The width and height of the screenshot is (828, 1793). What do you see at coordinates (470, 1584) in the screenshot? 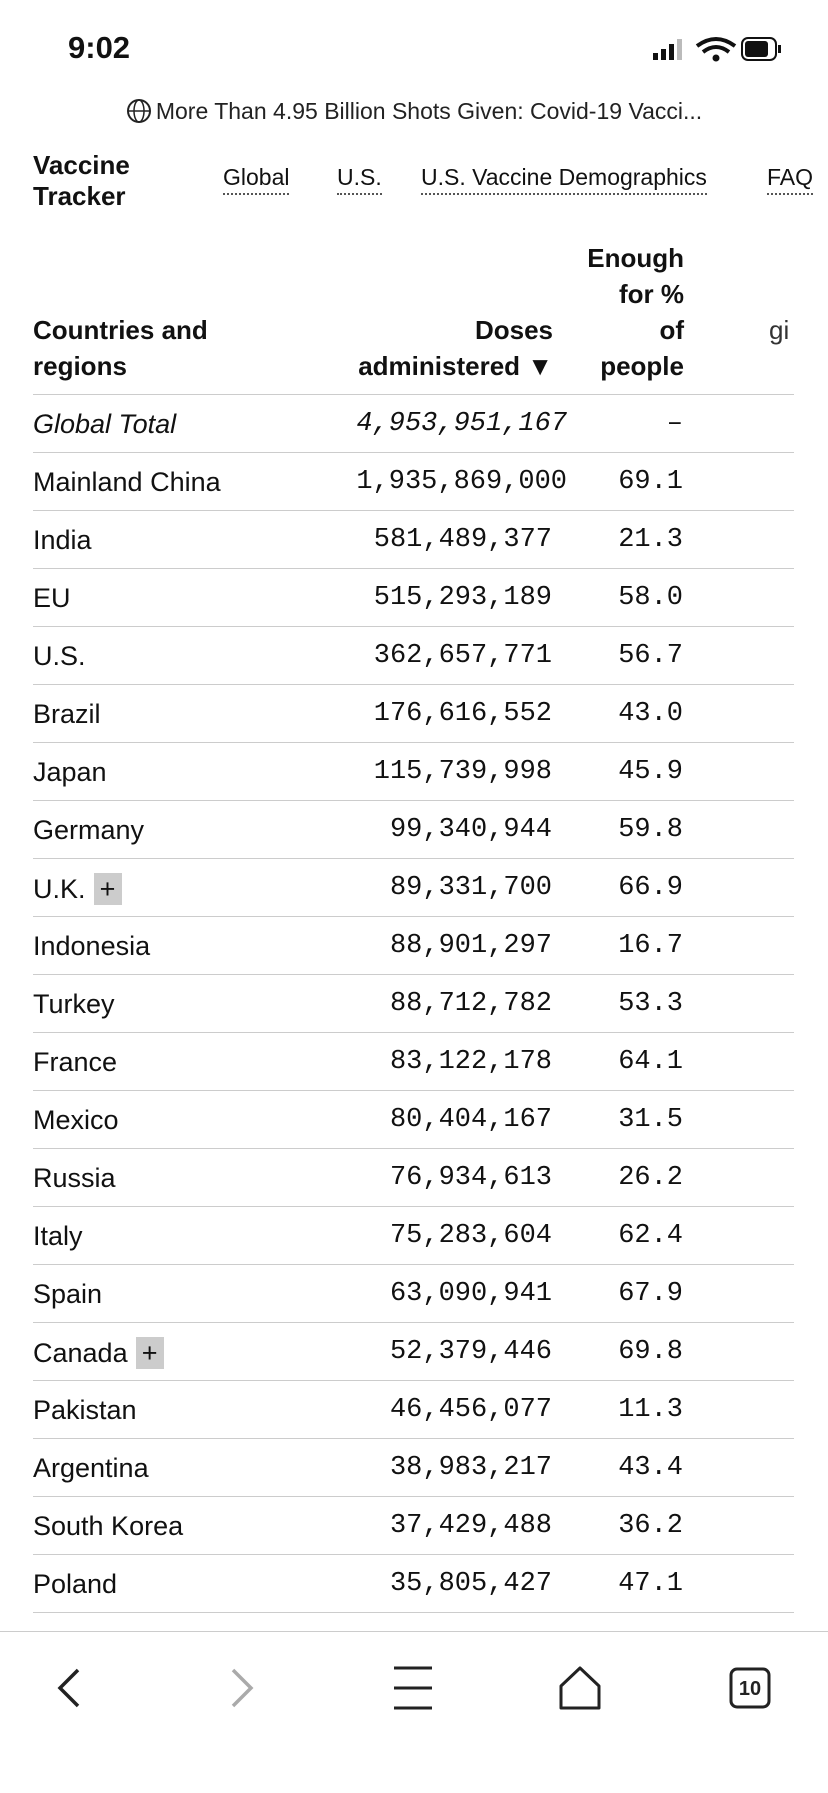
I see `doses: 35,805,427` at bounding box center [470, 1584].